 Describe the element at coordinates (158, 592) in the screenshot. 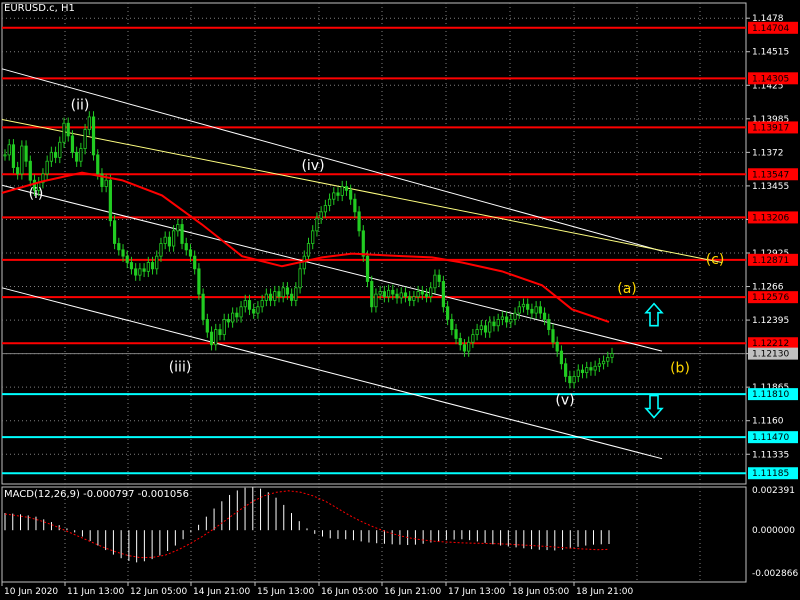

I see `x-tick-label: 12 Jun 05:00` at that location.